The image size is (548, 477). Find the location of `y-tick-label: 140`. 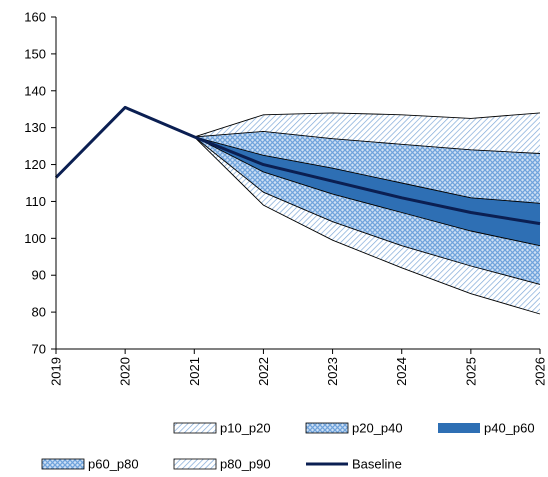

y-tick-label: 140 is located at coordinates (35, 90).